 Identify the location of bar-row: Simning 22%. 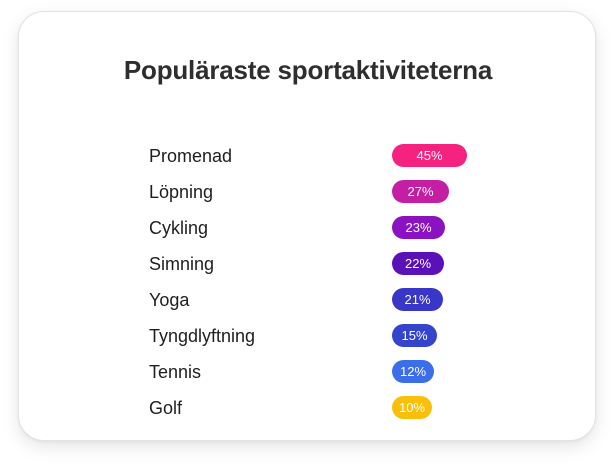
(308, 264).